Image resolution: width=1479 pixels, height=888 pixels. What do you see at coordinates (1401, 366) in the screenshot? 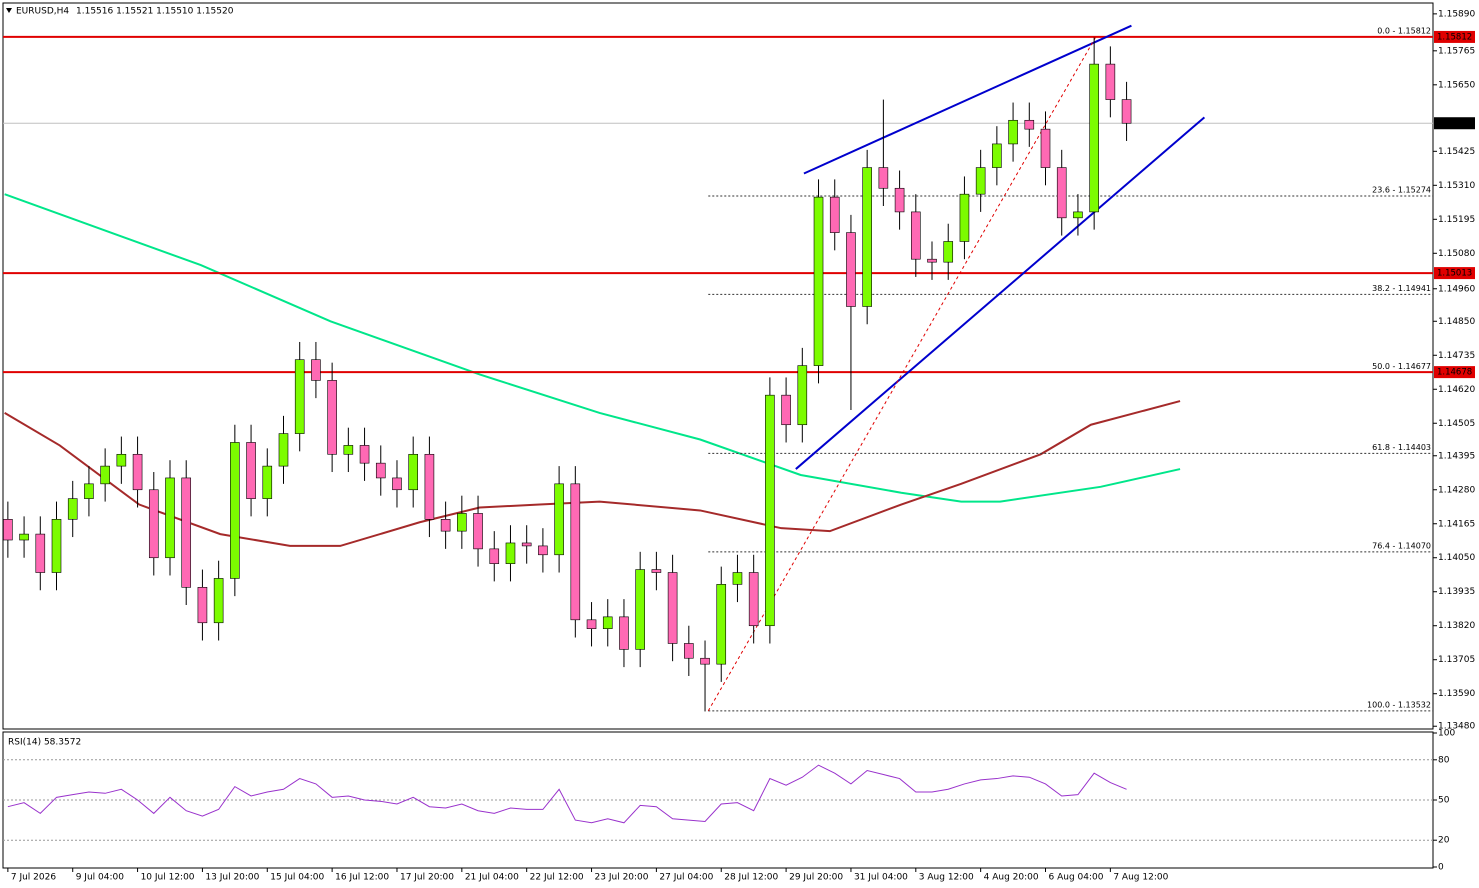
I see `fib-label: 50.0 - 1.14677` at bounding box center [1401, 366].